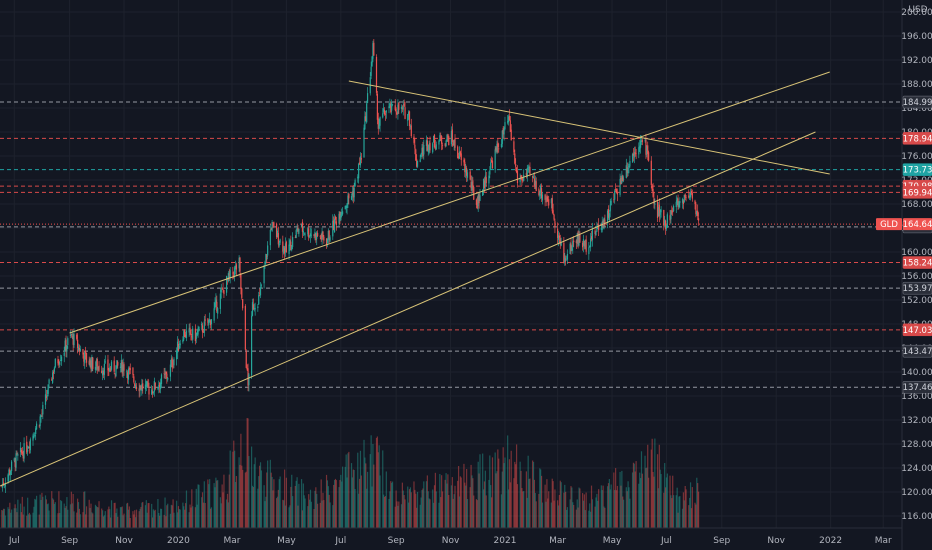 The width and height of the screenshot is (932, 550). I want to click on price-tick-label: 124.00, so click(916, 469).